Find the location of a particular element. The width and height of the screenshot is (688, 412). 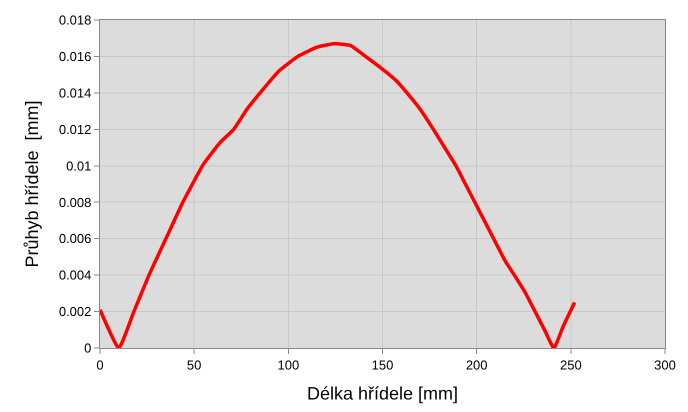

x-tick-label: 50 is located at coordinates (194, 365).